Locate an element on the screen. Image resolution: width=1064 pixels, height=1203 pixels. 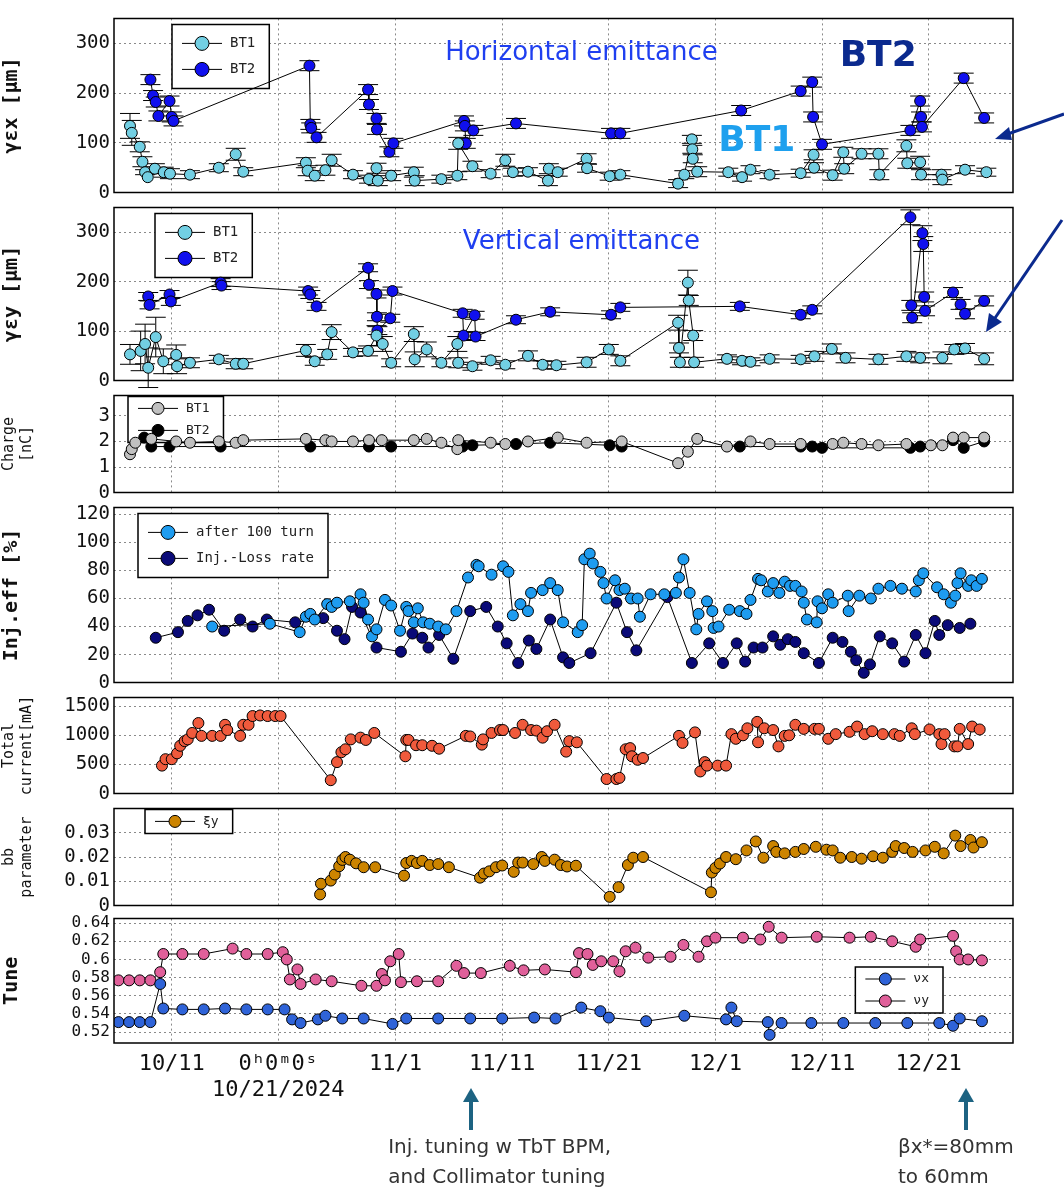
x-tick-label: 10/11 is located at coordinates (171, 1062).